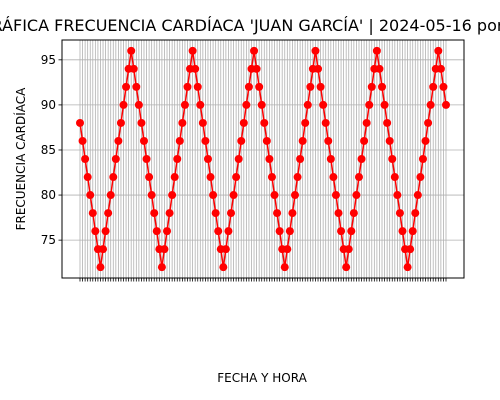  Describe the element at coordinates (48, 240) in the screenshot. I see `y-tick-label: 75` at that location.